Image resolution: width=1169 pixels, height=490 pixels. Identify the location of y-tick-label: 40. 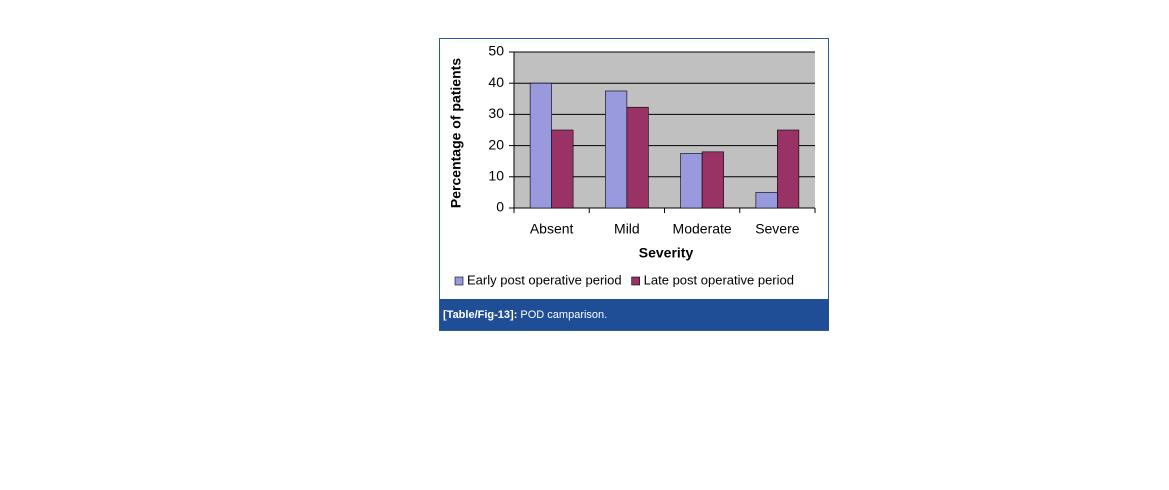
(496, 82).